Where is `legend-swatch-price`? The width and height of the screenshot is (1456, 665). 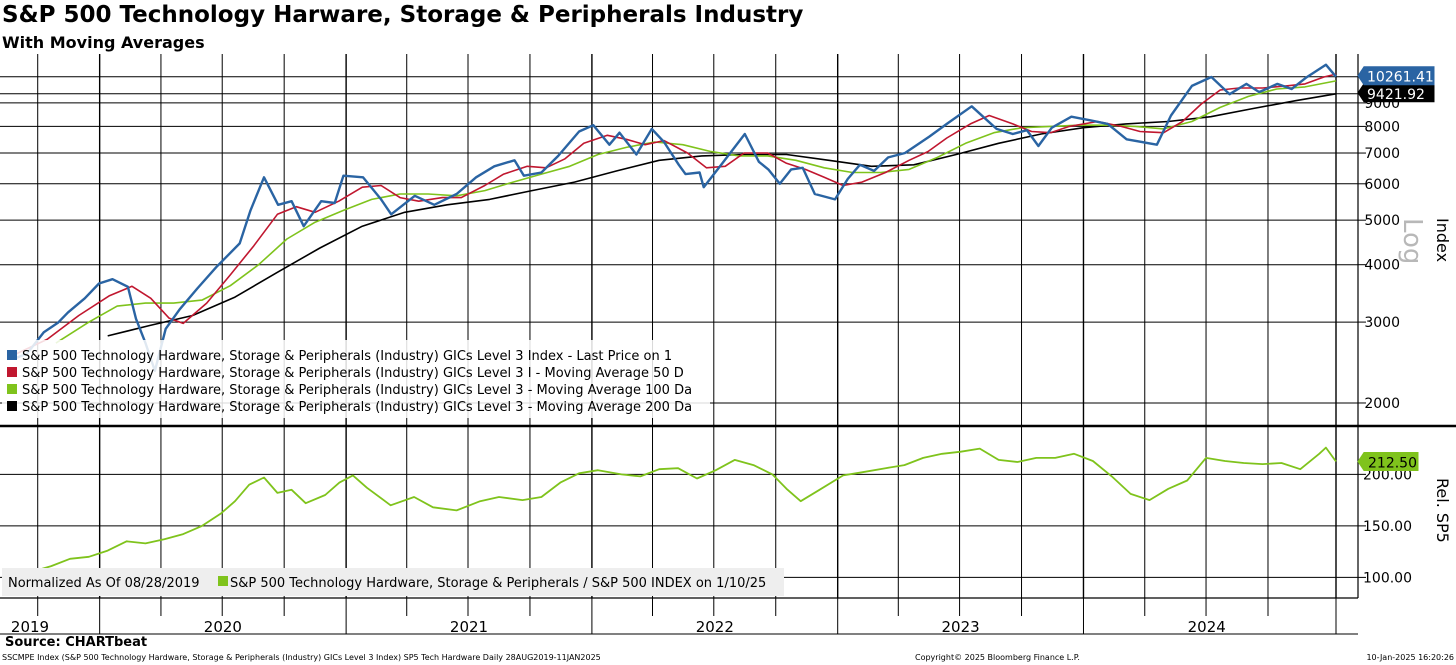 legend-swatch-price is located at coordinates (12, 355).